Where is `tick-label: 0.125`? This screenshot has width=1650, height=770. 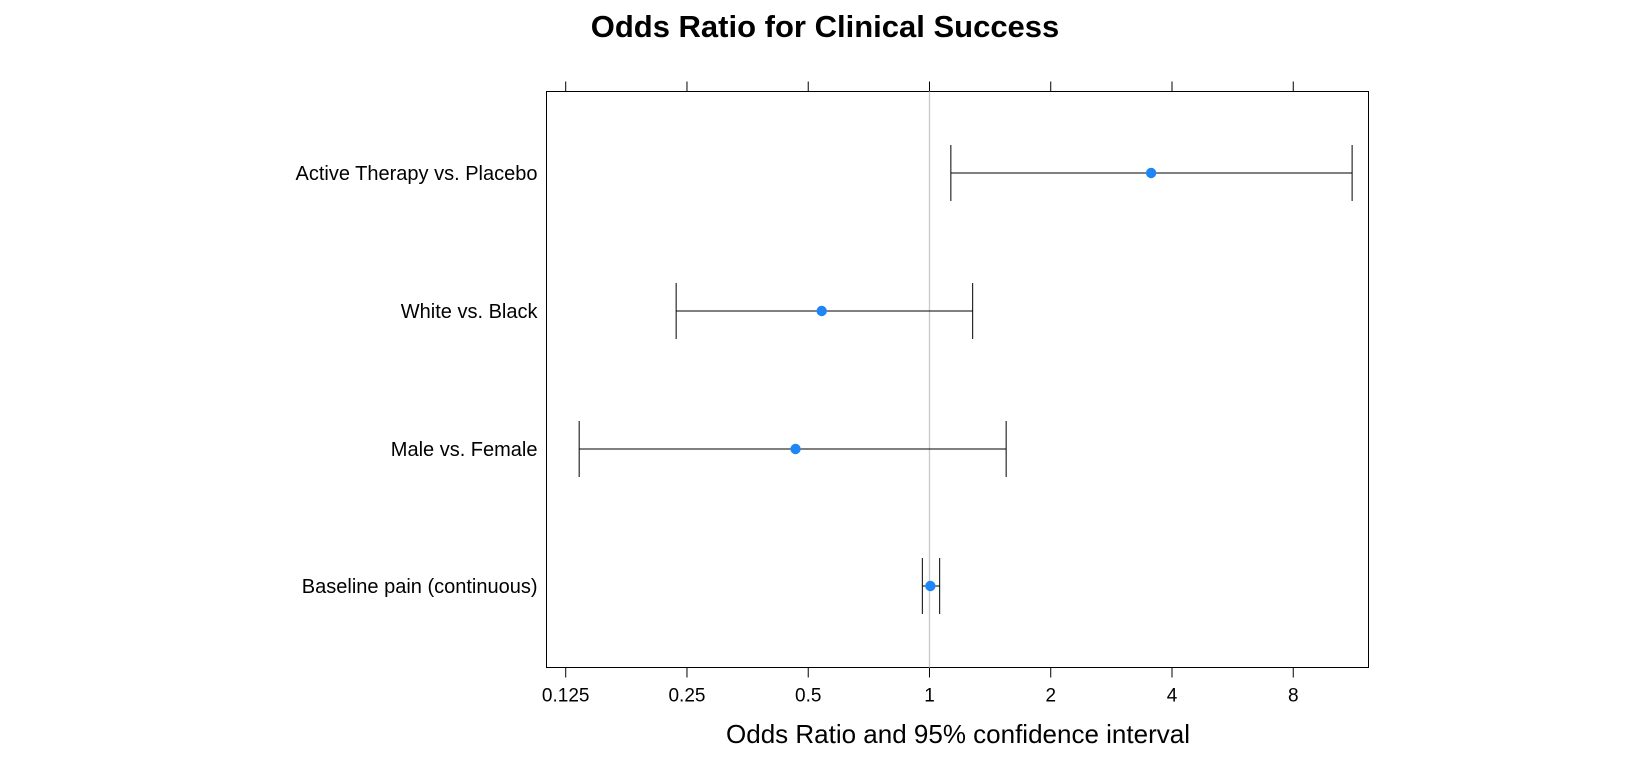
tick-label: 0.125 is located at coordinates (566, 696).